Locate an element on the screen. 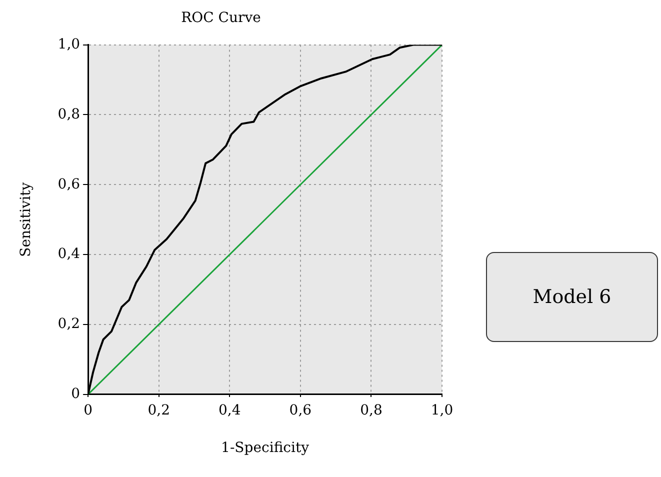  text: Model 6 is located at coordinates (572, 297).